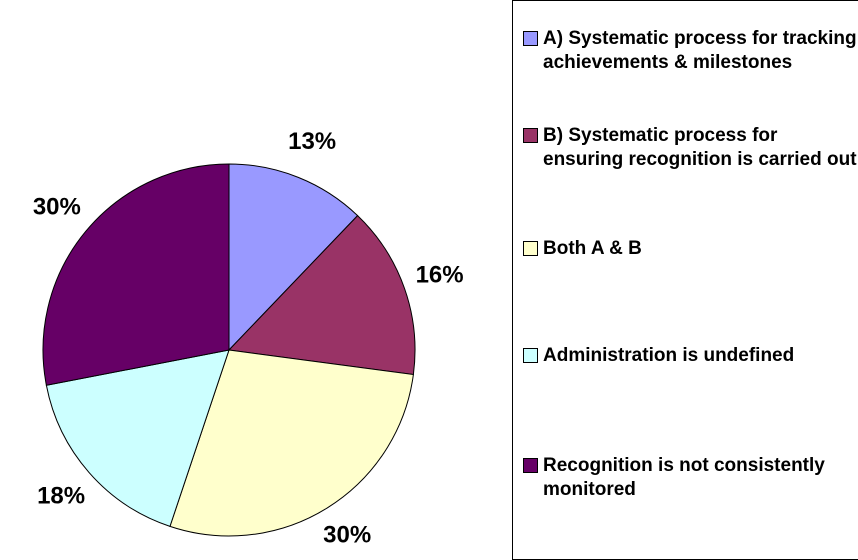  What do you see at coordinates (440, 274) in the screenshot?
I see `data-label: 16%` at bounding box center [440, 274].